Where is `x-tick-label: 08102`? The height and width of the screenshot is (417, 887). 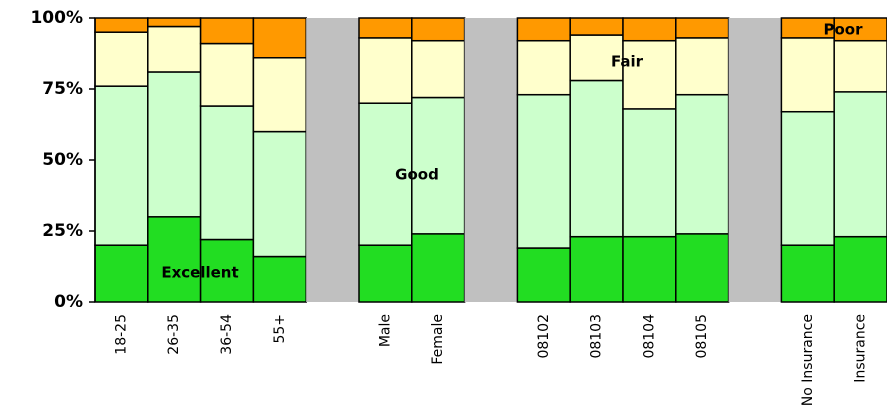
x-tick-label: 08102 is located at coordinates (544, 336).